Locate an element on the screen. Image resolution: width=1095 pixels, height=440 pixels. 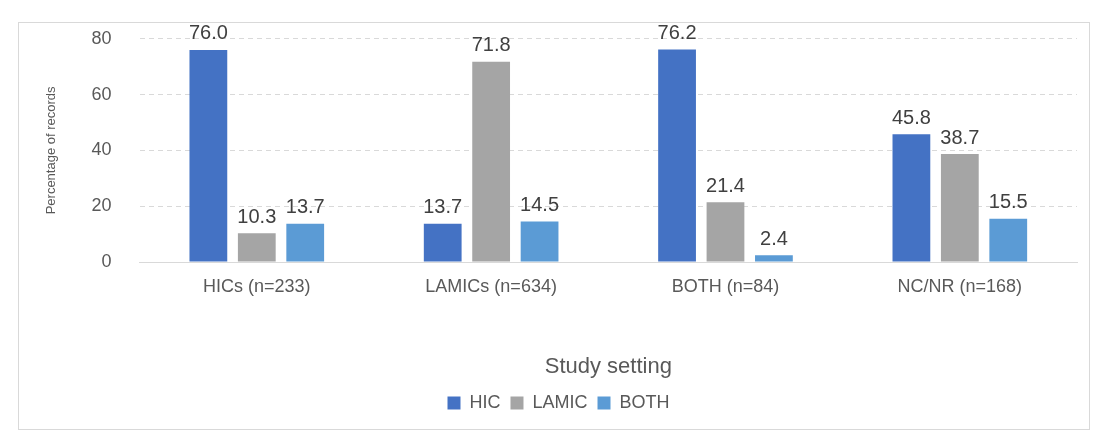
y-tick-label: 40 is located at coordinates (101, 149).